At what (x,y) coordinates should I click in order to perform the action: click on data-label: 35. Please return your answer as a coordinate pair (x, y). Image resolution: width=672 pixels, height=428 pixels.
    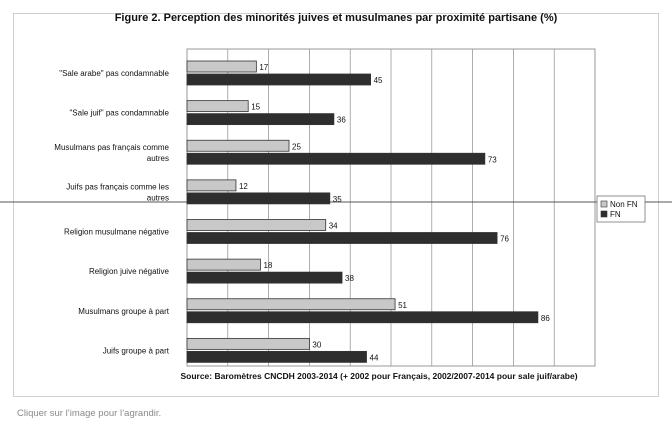
    Looking at the image, I should click on (337, 199).